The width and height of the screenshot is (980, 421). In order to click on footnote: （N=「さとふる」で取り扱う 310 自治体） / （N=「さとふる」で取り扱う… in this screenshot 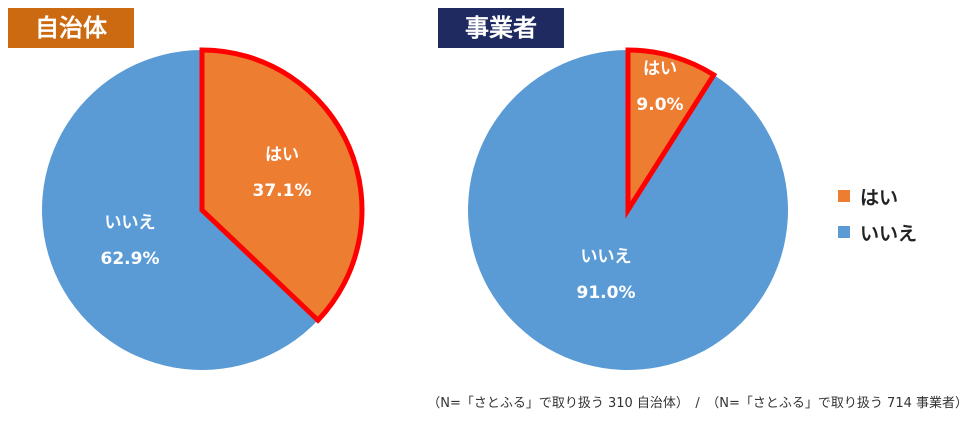, I will do `click(697, 403)`.